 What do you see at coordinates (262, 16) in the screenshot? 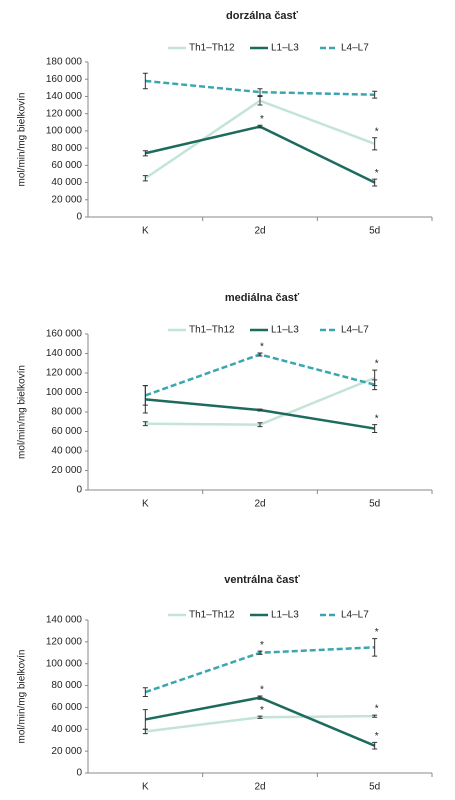
I see `chart-title: dorzálna časť` at bounding box center [262, 16].